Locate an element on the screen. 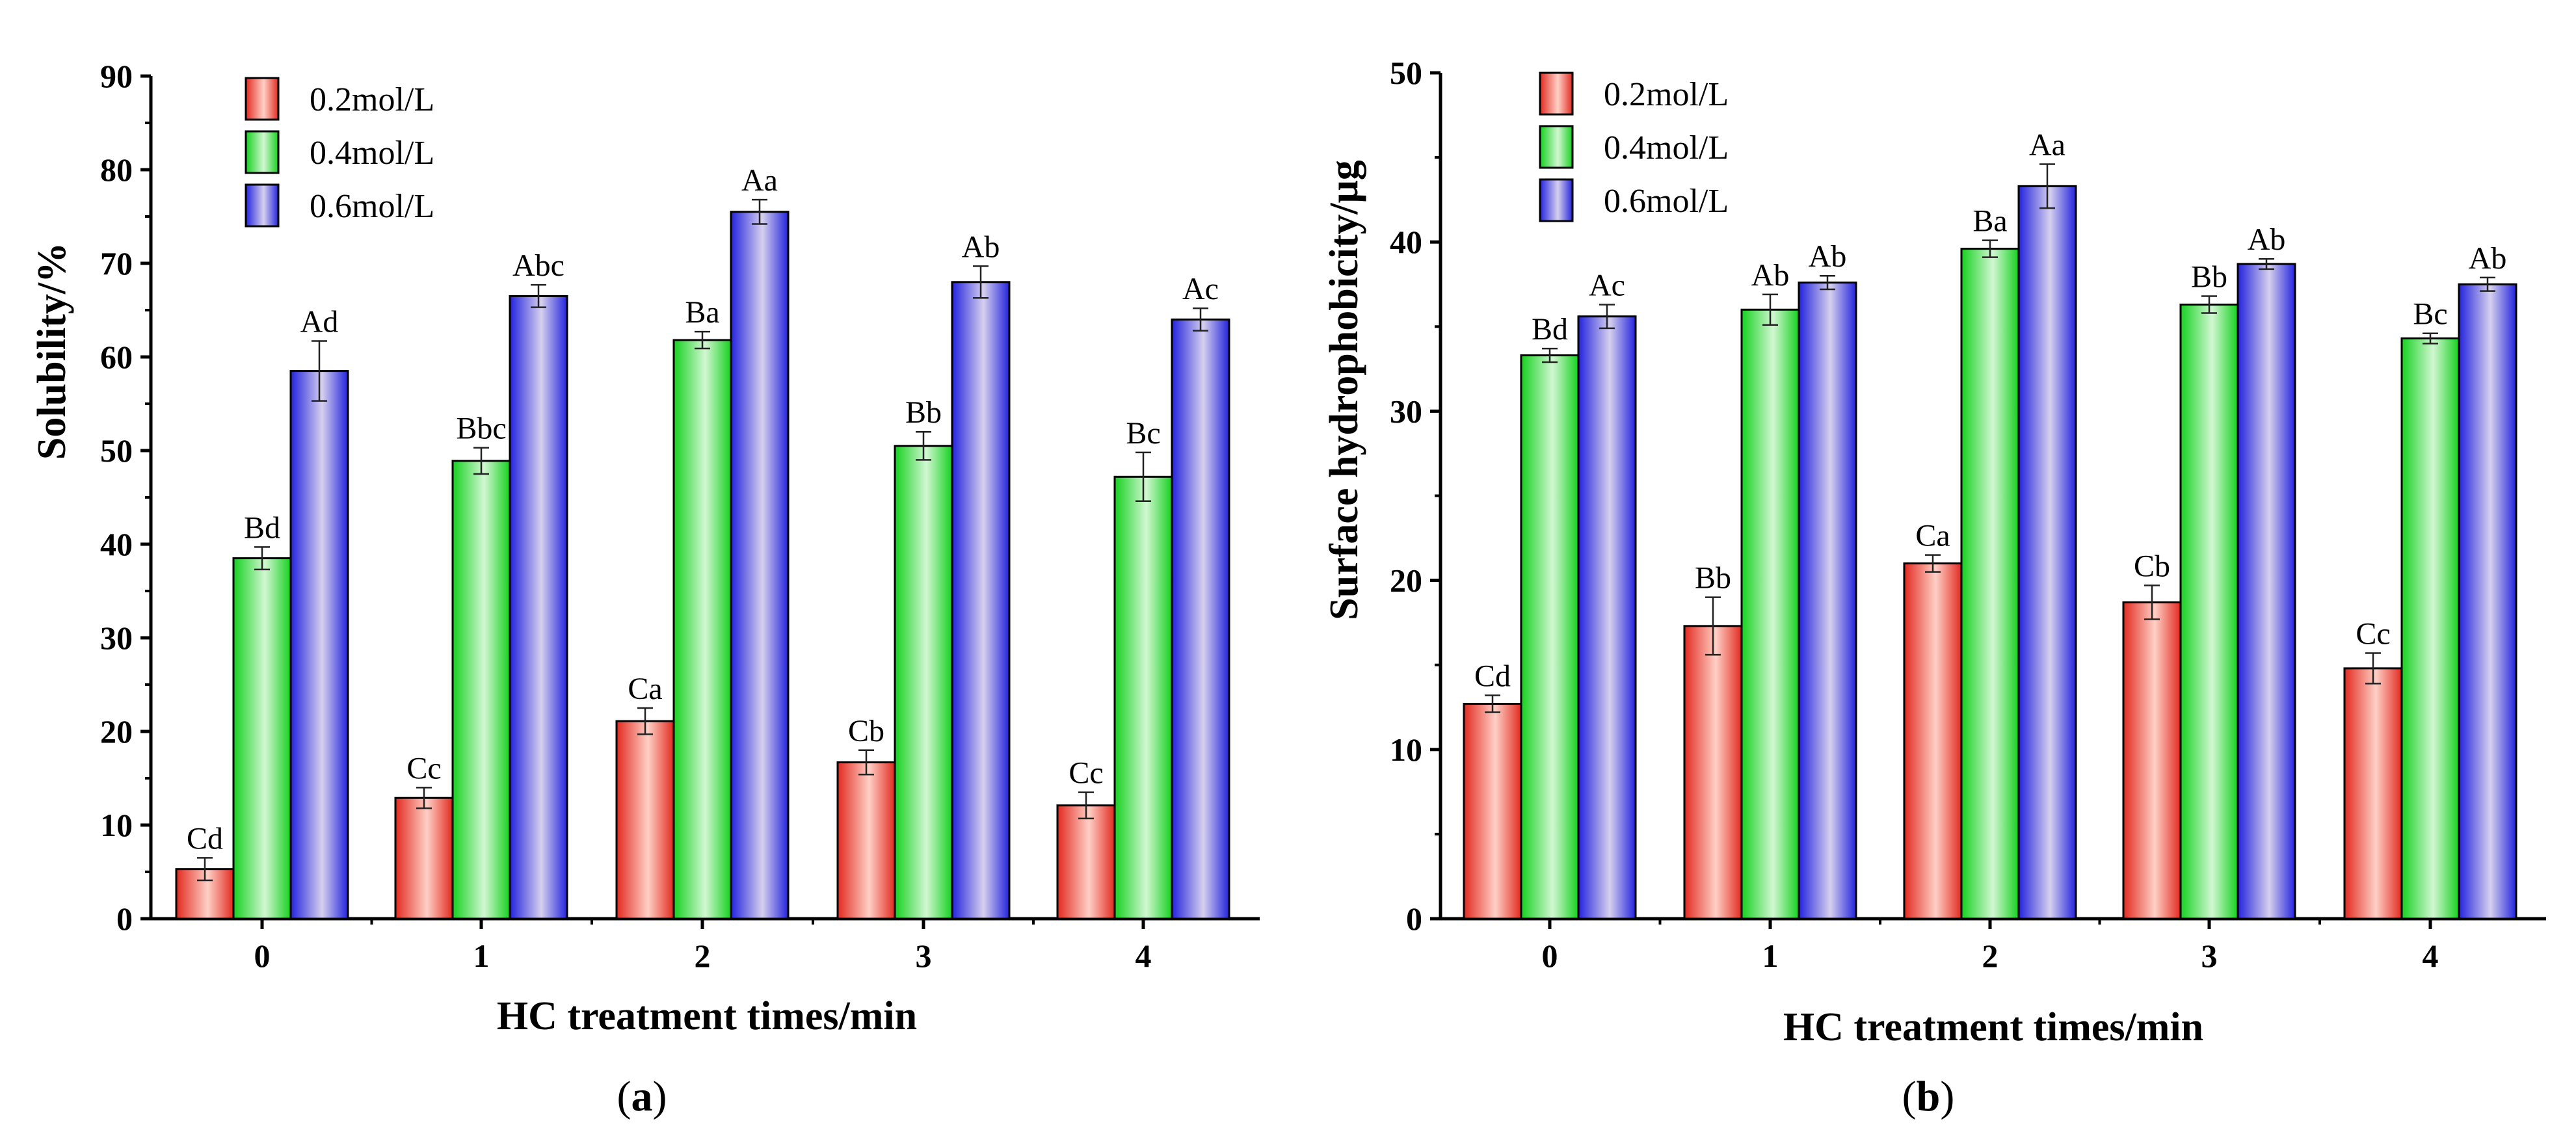 Image resolution: width=2576 pixels, height=1143 pixels. bar-b-0.2mol/L-1 is located at coordinates (1713, 772).